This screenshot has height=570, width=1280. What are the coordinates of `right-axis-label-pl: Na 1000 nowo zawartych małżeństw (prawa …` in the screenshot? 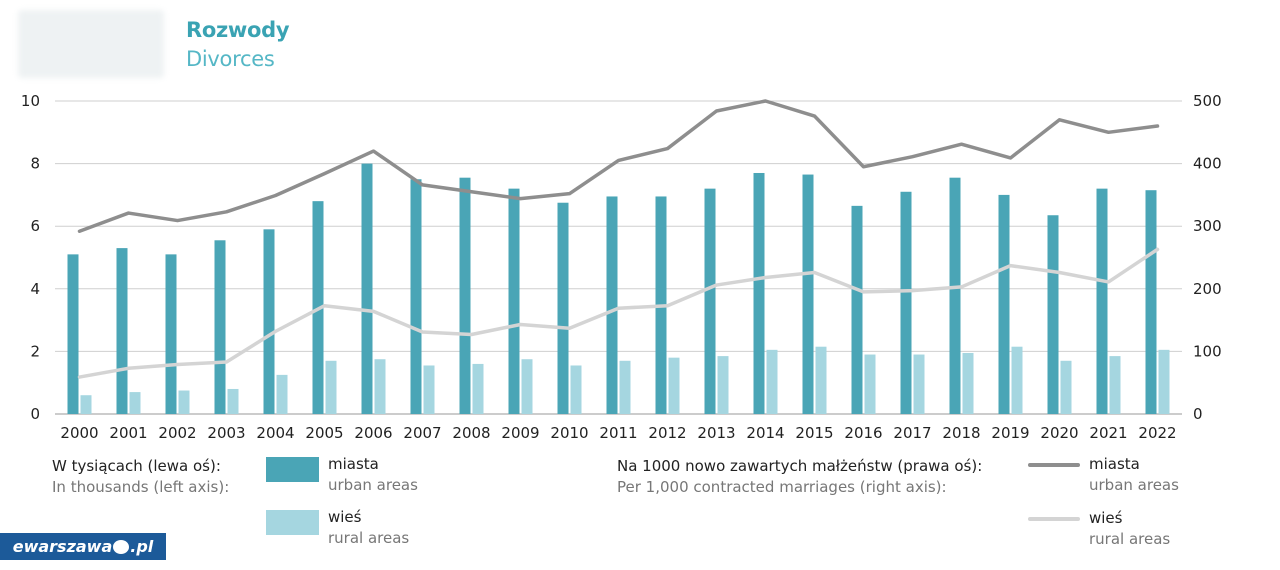 It's located at (800, 466).